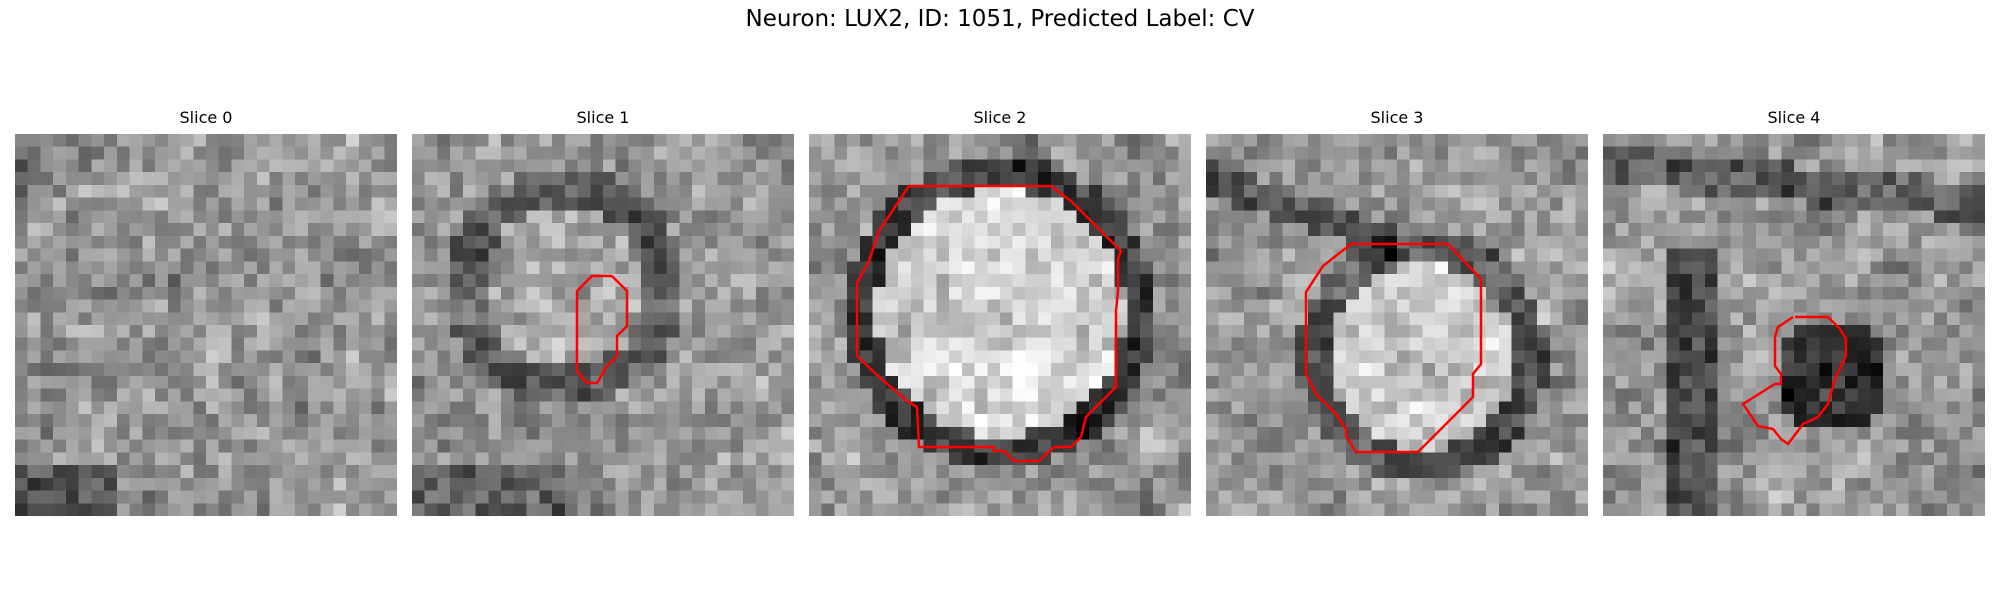 The width and height of the screenshot is (2000, 600). Describe the element at coordinates (1397, 117) in the screenshot. I see `slice-title: Slice 3` at that location.